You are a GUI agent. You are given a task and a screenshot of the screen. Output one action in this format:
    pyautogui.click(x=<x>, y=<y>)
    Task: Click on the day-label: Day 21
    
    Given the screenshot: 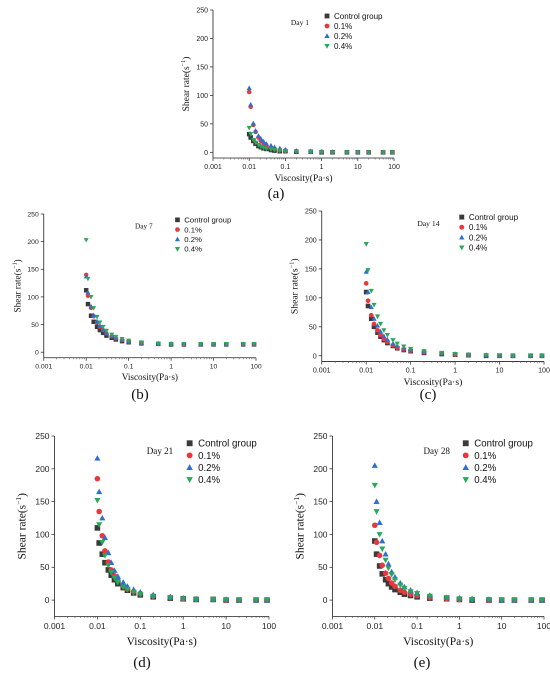 What is the action you would take?
    pyautogui.click(x=160, y=451)
    